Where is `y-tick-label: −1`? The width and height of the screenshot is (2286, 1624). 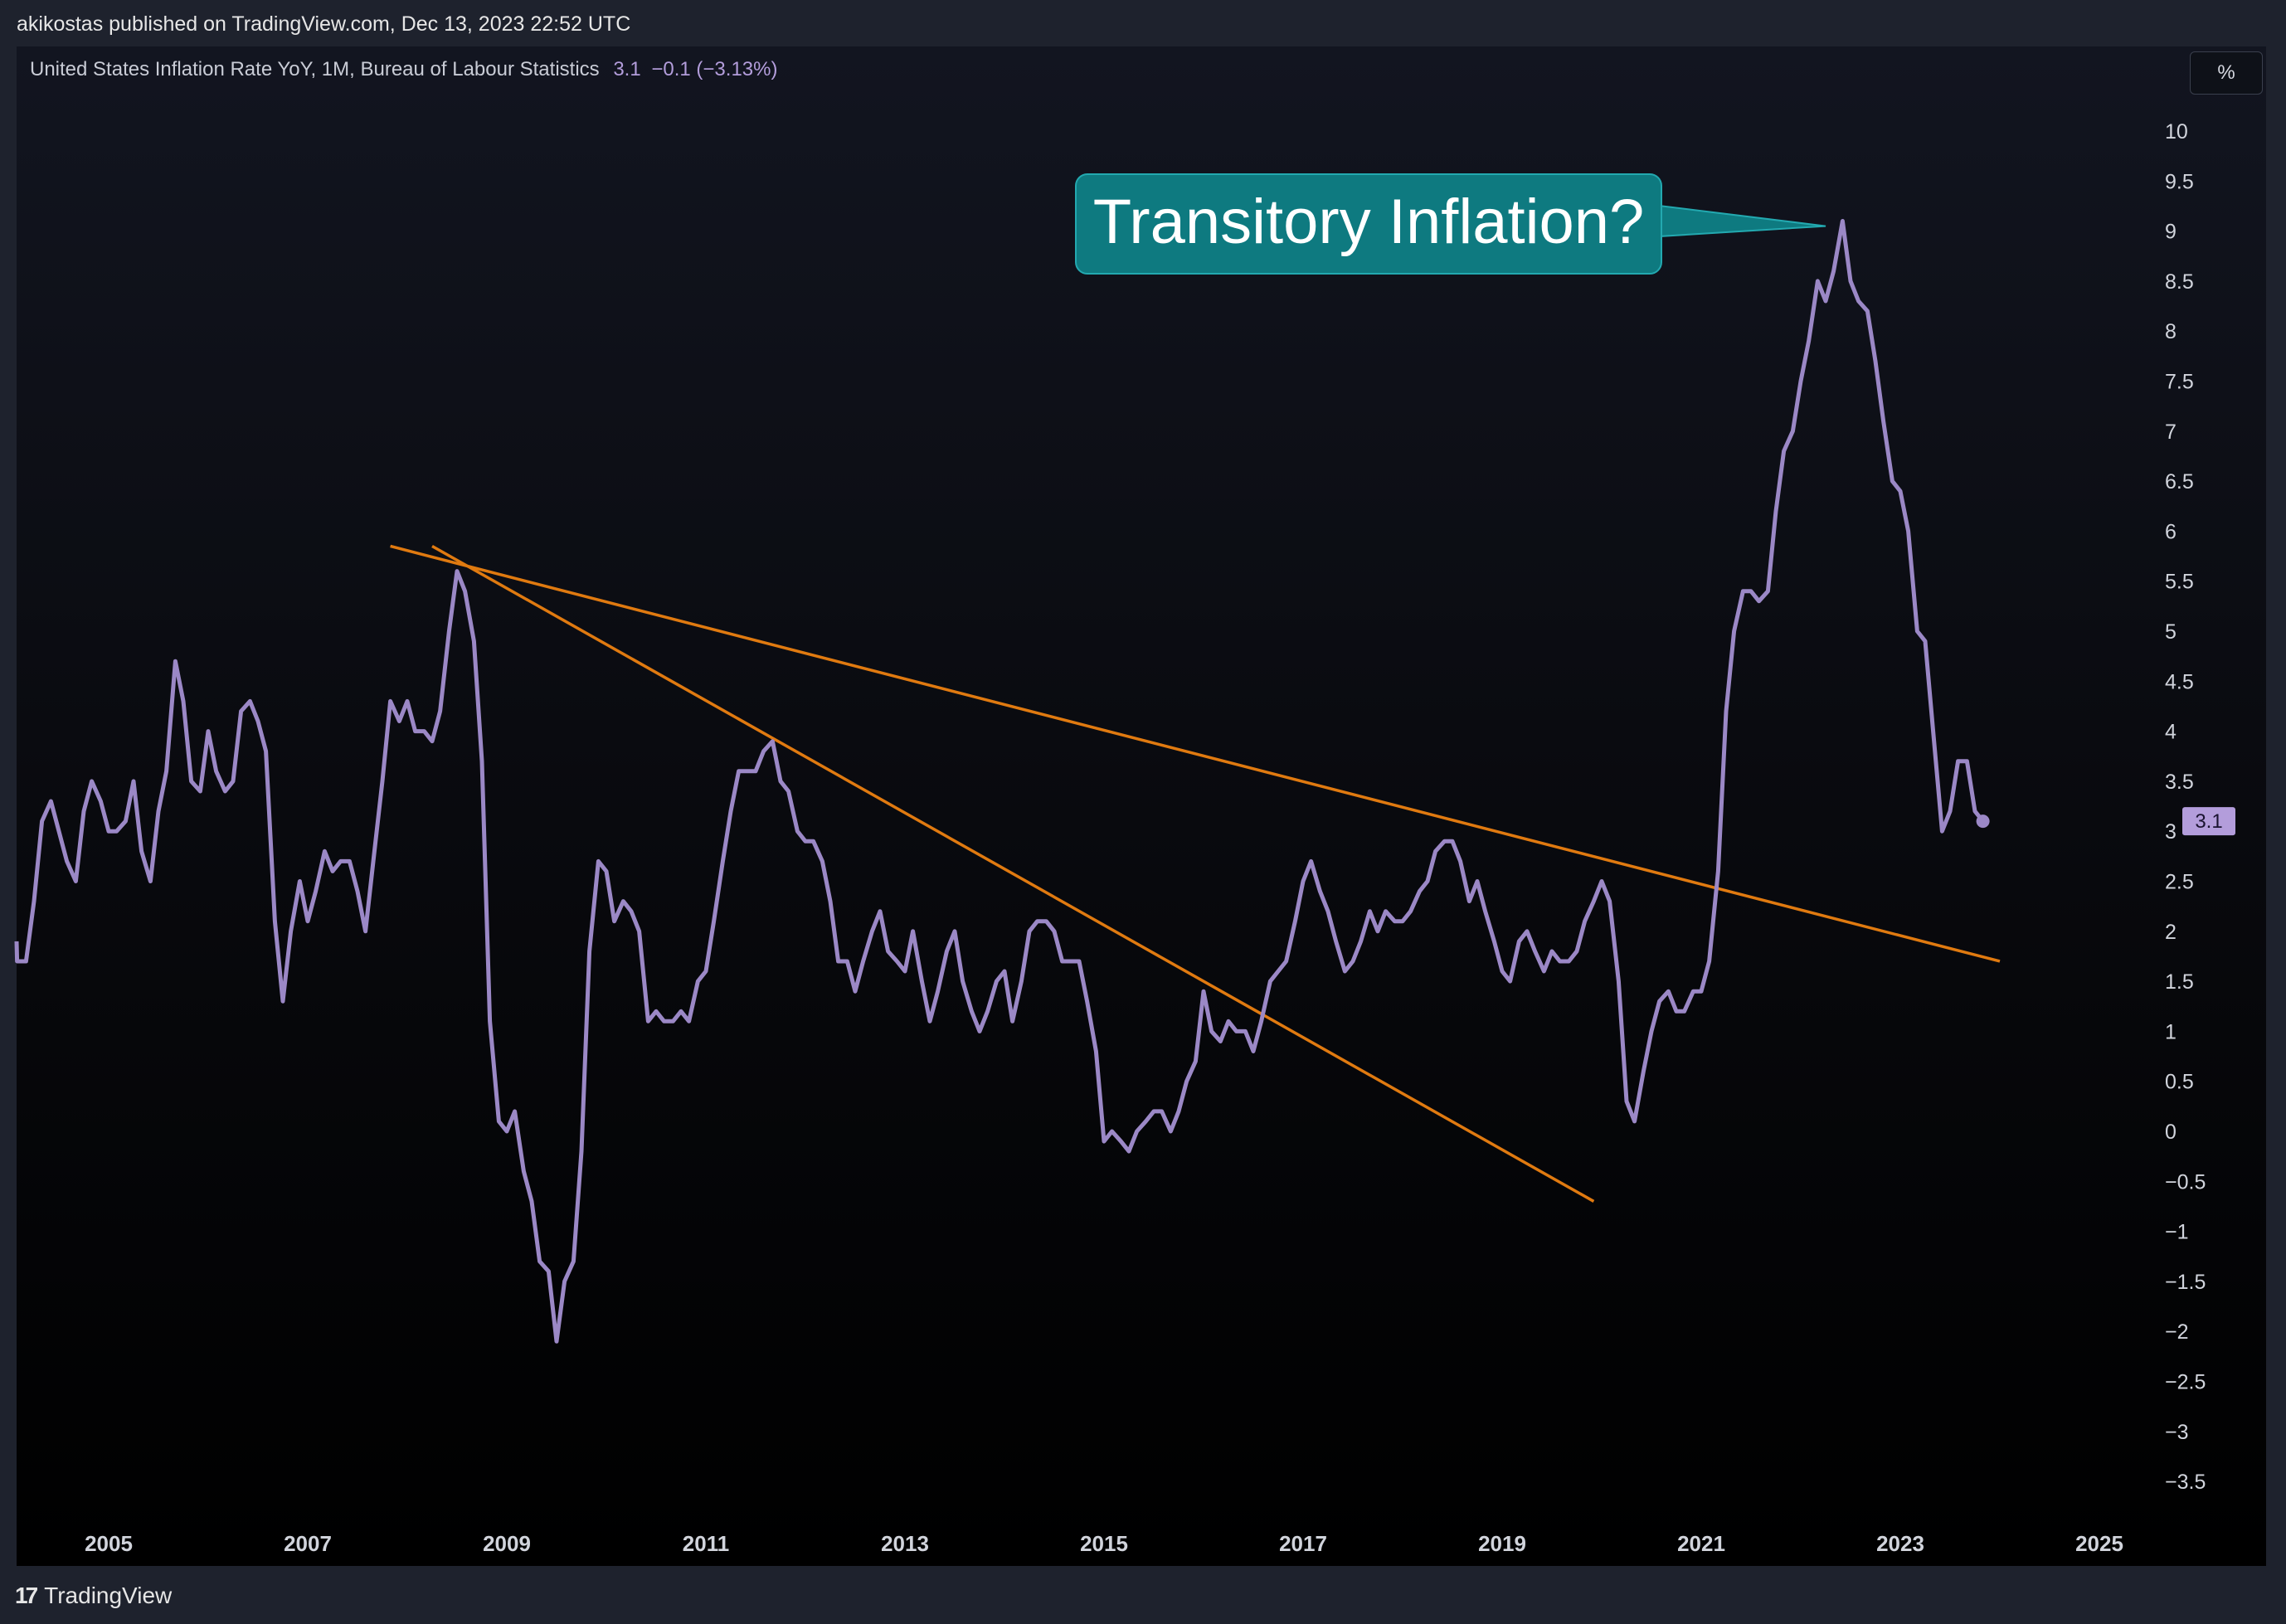
y-tick-label: −1 is located at coordinates (2177, 1232).